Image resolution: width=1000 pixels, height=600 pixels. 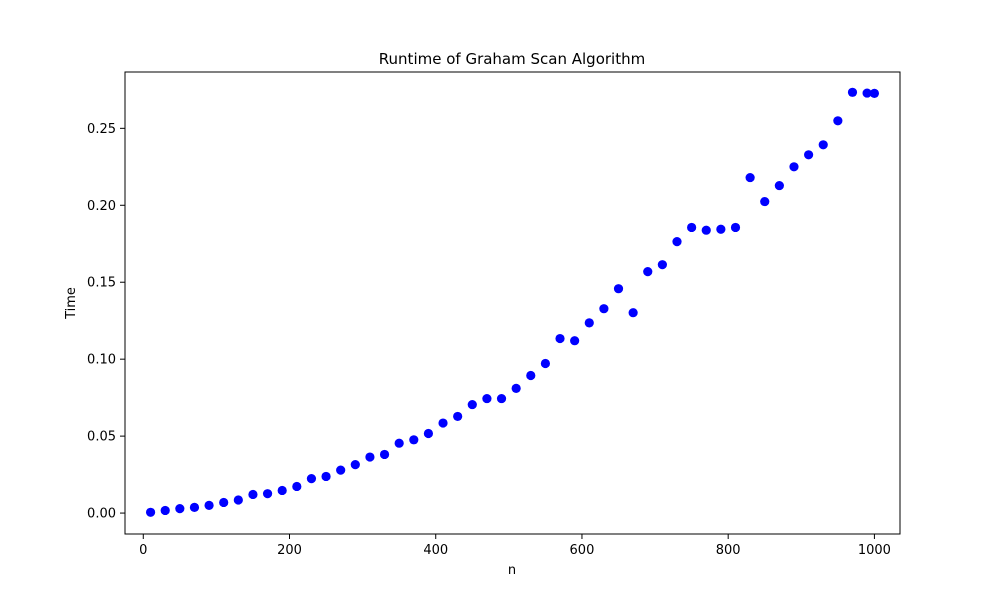 I want to click on x-tick-label: 200, so click(x=289, y=550).